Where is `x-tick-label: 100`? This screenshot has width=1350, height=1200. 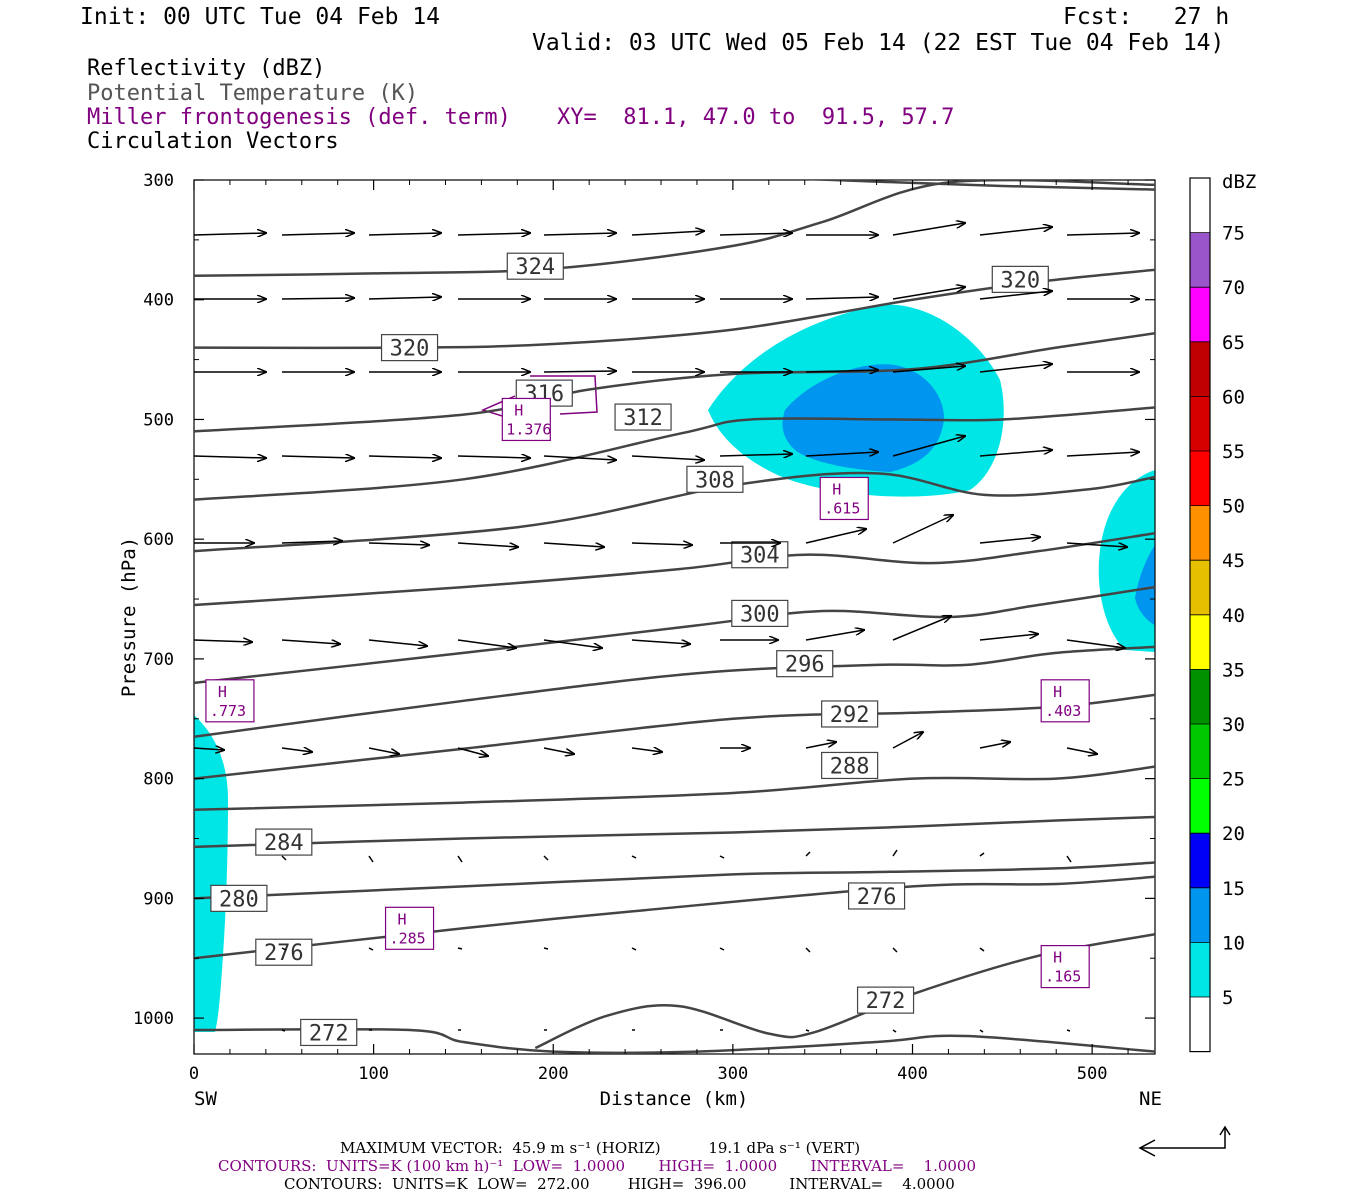 x-tick-label: 100 is located at coordinates (373, 1074).